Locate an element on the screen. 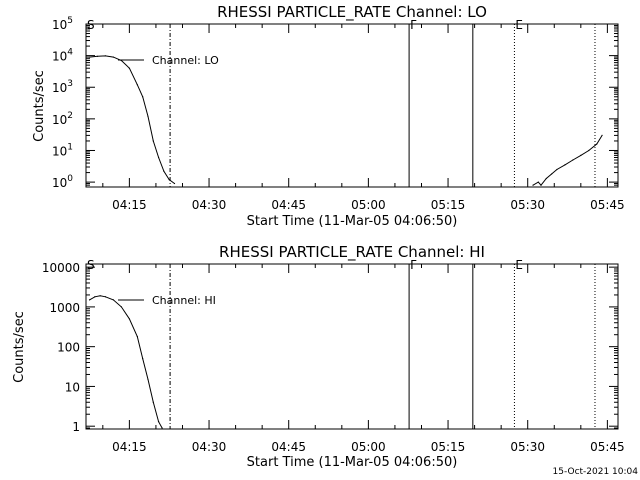 This screenshot has width=640, height=480. hi-x-axis-label: Start Time (11-Mar-05 04:06:50) is located at coordinates (352, 462).